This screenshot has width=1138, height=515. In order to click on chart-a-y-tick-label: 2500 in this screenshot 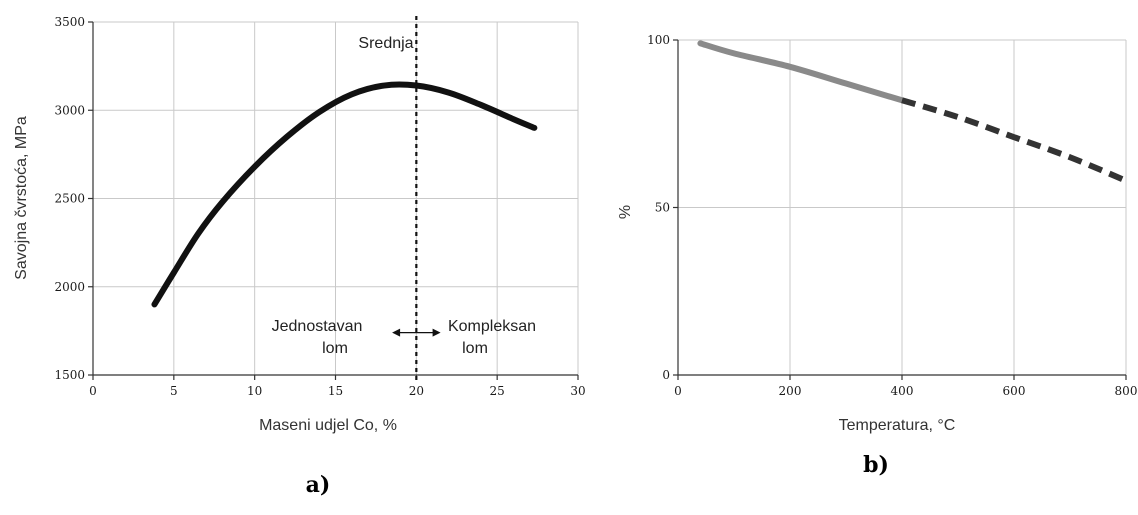, I will do `click(69, 199)`.